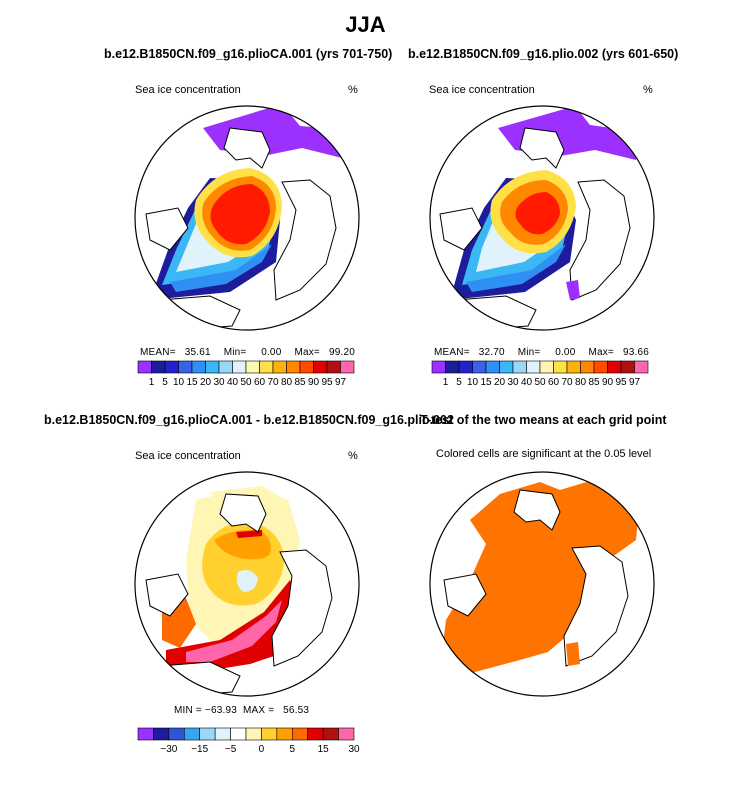 This screenshot has height=788, width=731. Describe the element at coordinates (353, 90) in the screenshot. I see `panel1-units-label: %` at that location.